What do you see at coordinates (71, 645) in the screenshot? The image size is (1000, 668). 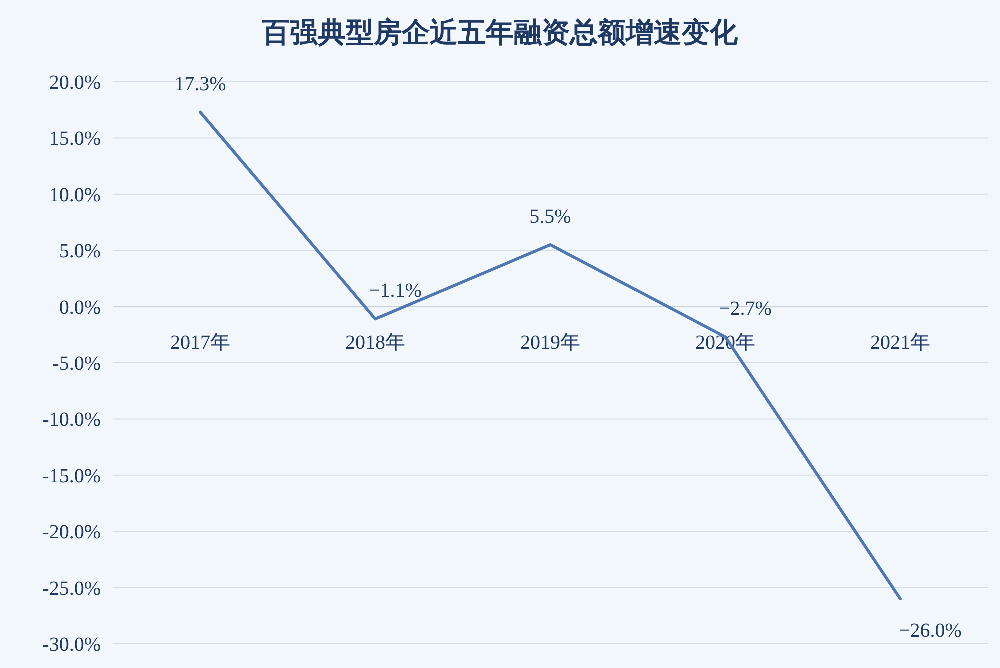 I see `y-tick-label: -30.0%` at bounding box center [71, 645].